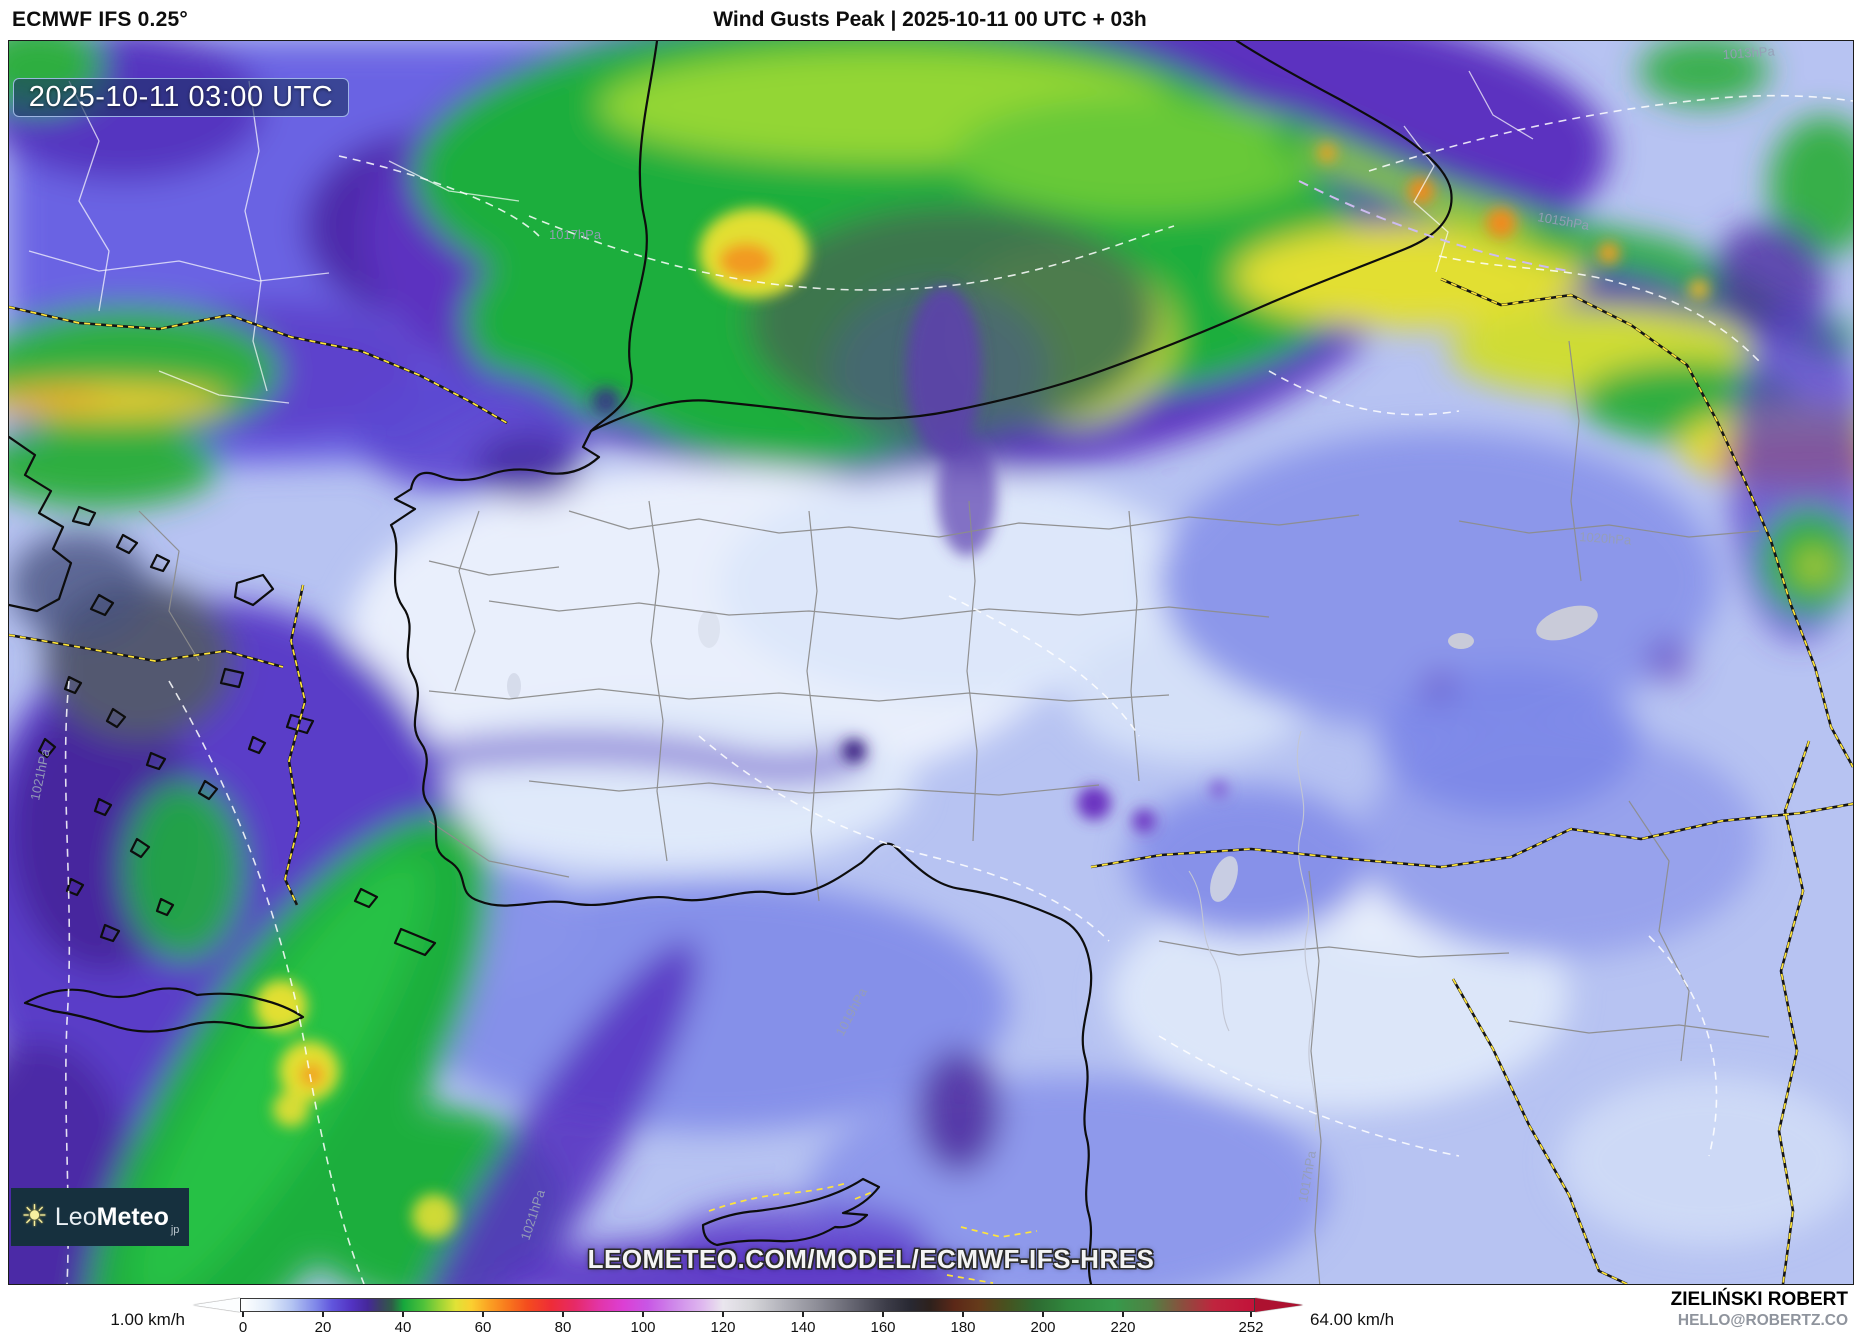 This screenshot has height=1338, width=1860. I want to click on logo-text-bold: Meteo, so click(132, 1216).